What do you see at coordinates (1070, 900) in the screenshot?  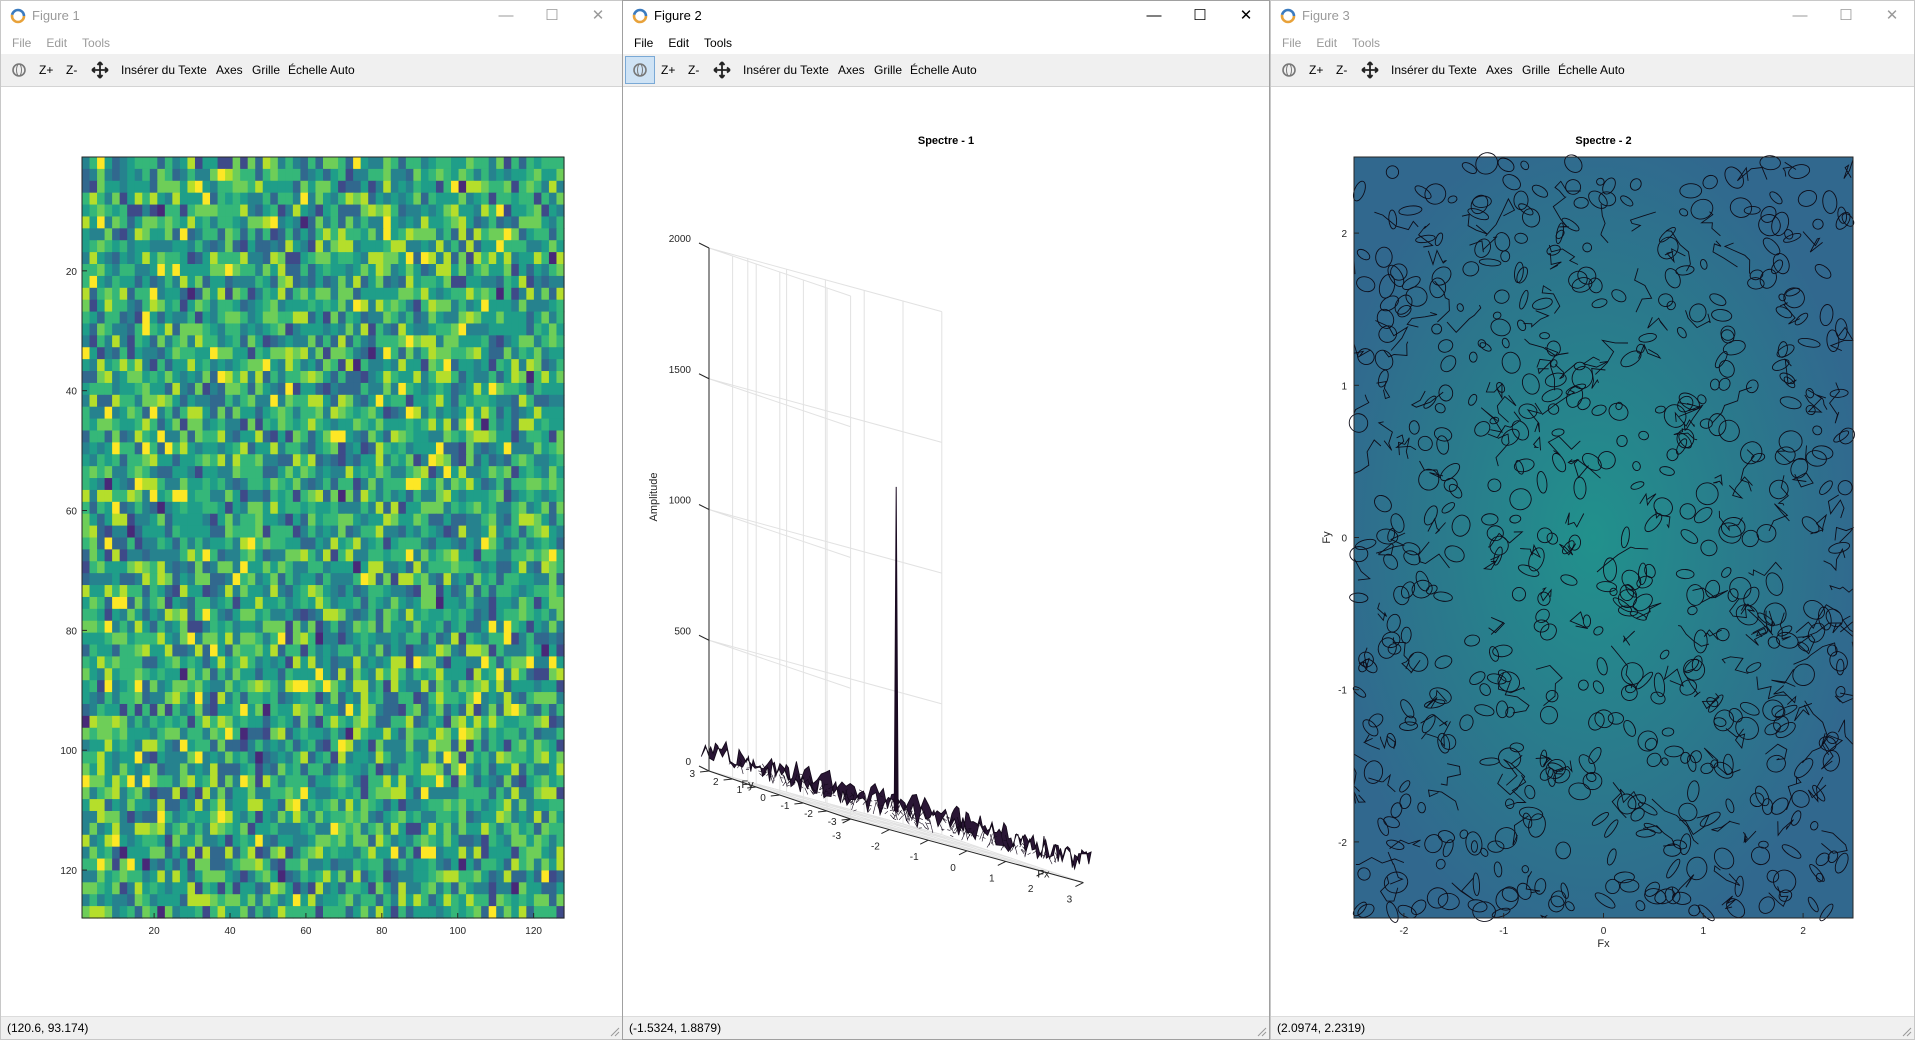 I see `x-tick-label: 3` at bounding box center [1070, 900].